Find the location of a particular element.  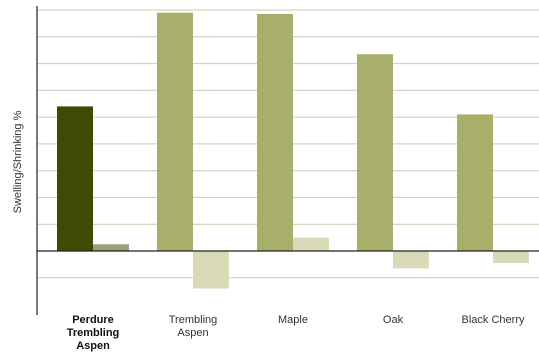

y-axis-label: Swelling/Shrinking % is located at coordinates (18, 161).